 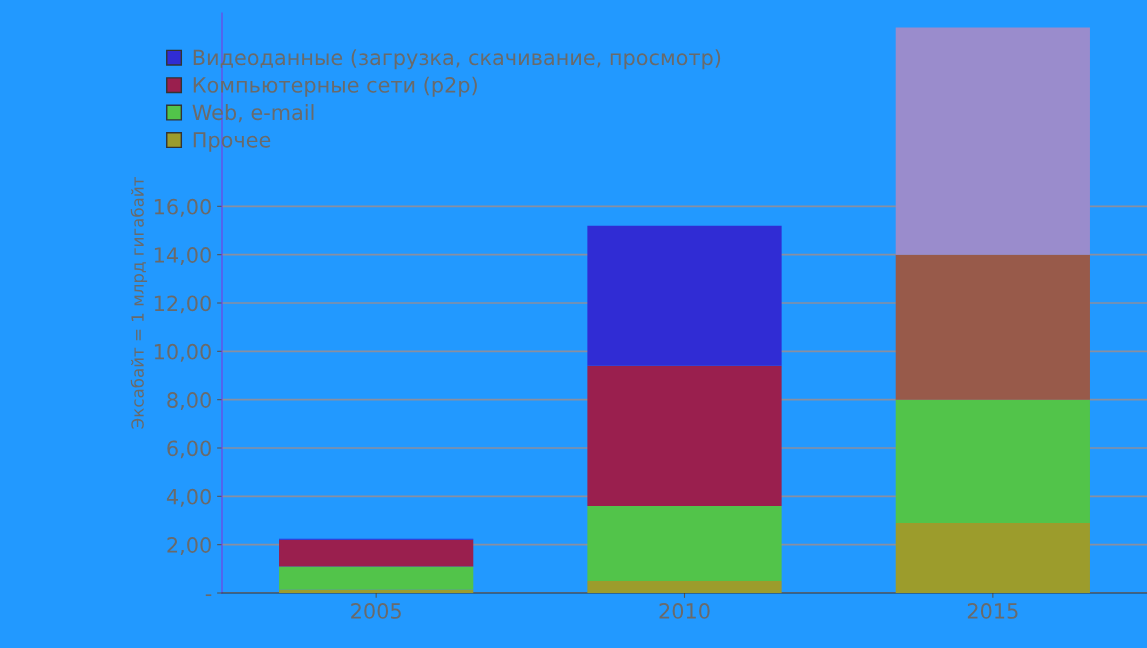 What do you see at coordinates (189, 449) in the screenshot?
I see `y-tick-label: 6,00` at bounding box center [189, 449].